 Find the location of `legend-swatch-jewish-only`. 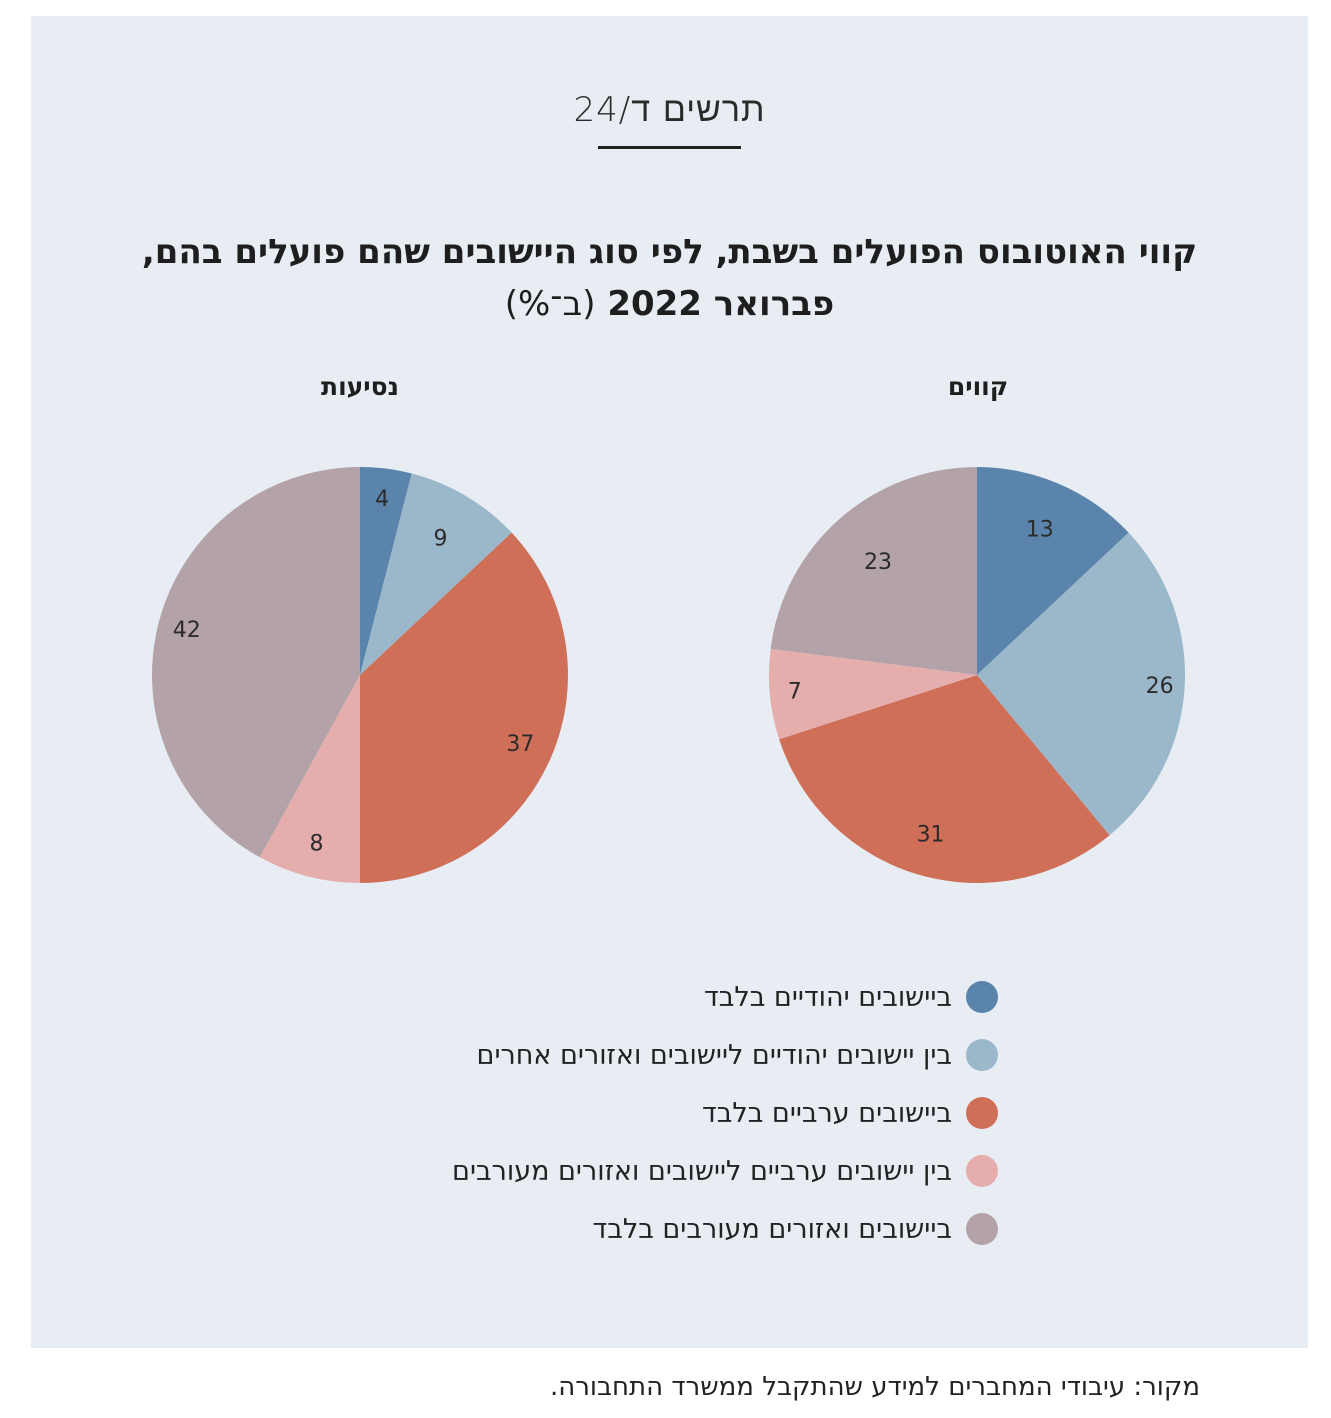

legend-swatch-jewish-only is located at coordinates (982, 997).